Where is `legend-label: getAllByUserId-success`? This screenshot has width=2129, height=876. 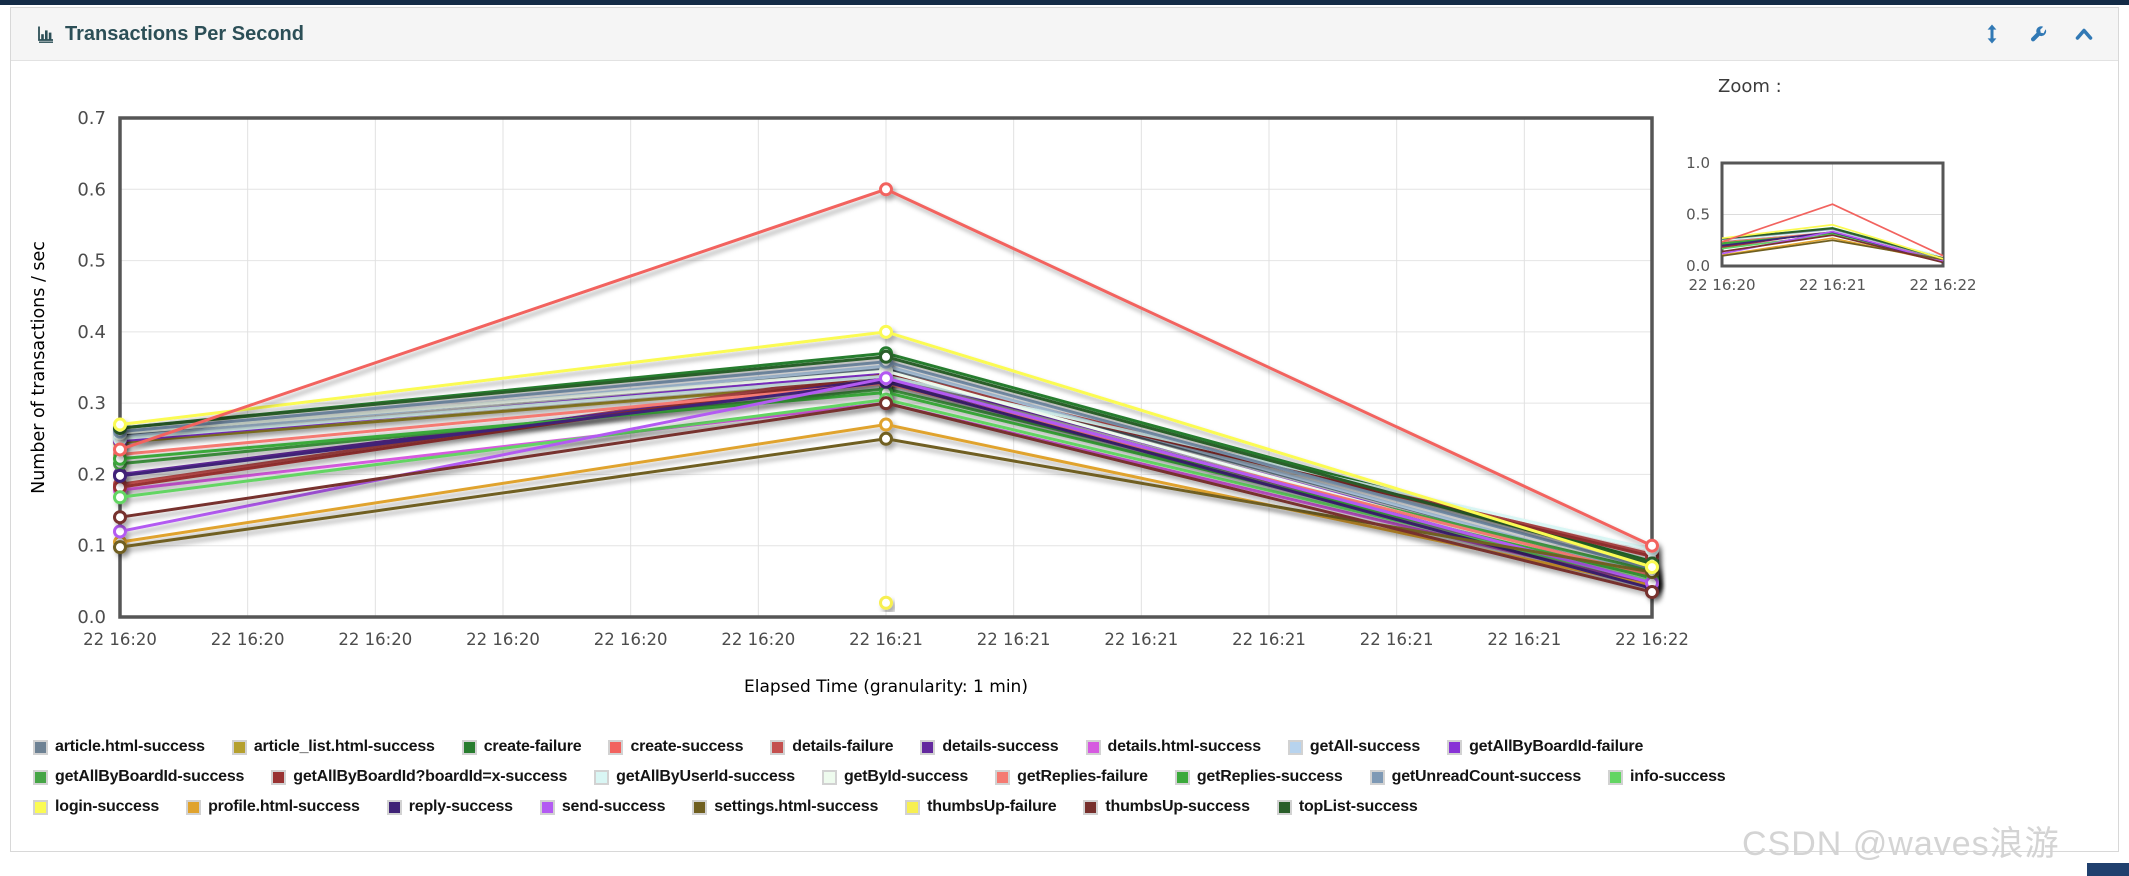
legend-label: getAllByUserId-success is located at coordinates (705, 776).